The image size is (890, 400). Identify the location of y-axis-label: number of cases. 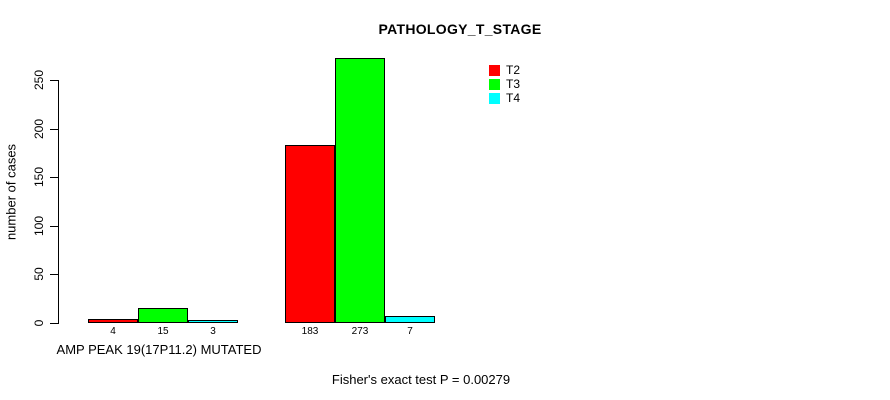
(11, 192).